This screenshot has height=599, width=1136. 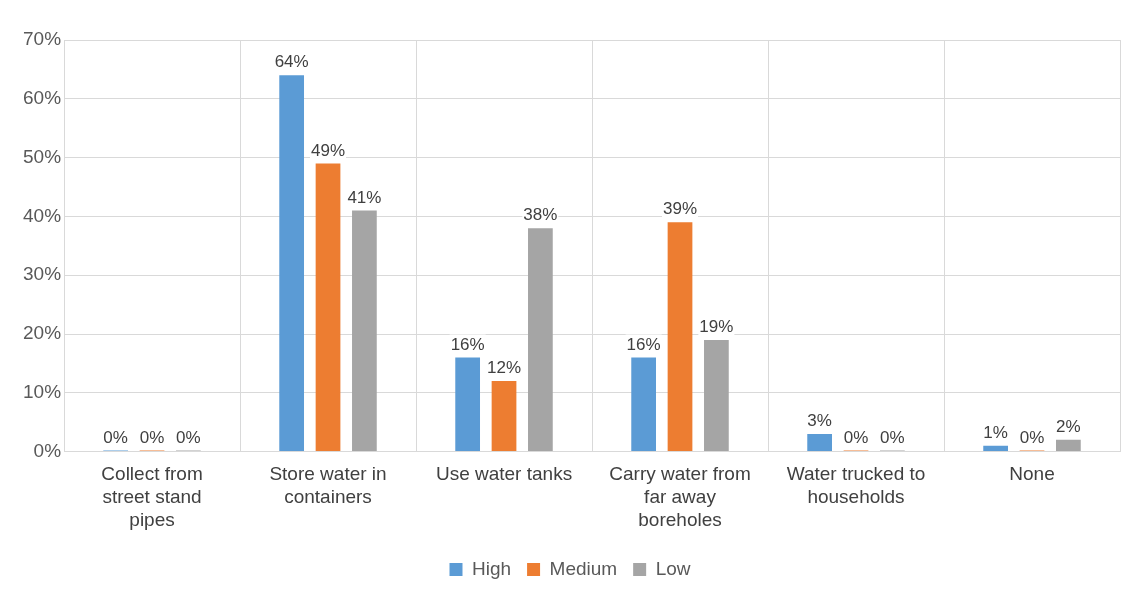 What do you see at coordinates (995, 432) in the screenshot?
I see `data-label: 1%` at bounding box center [995, 432].